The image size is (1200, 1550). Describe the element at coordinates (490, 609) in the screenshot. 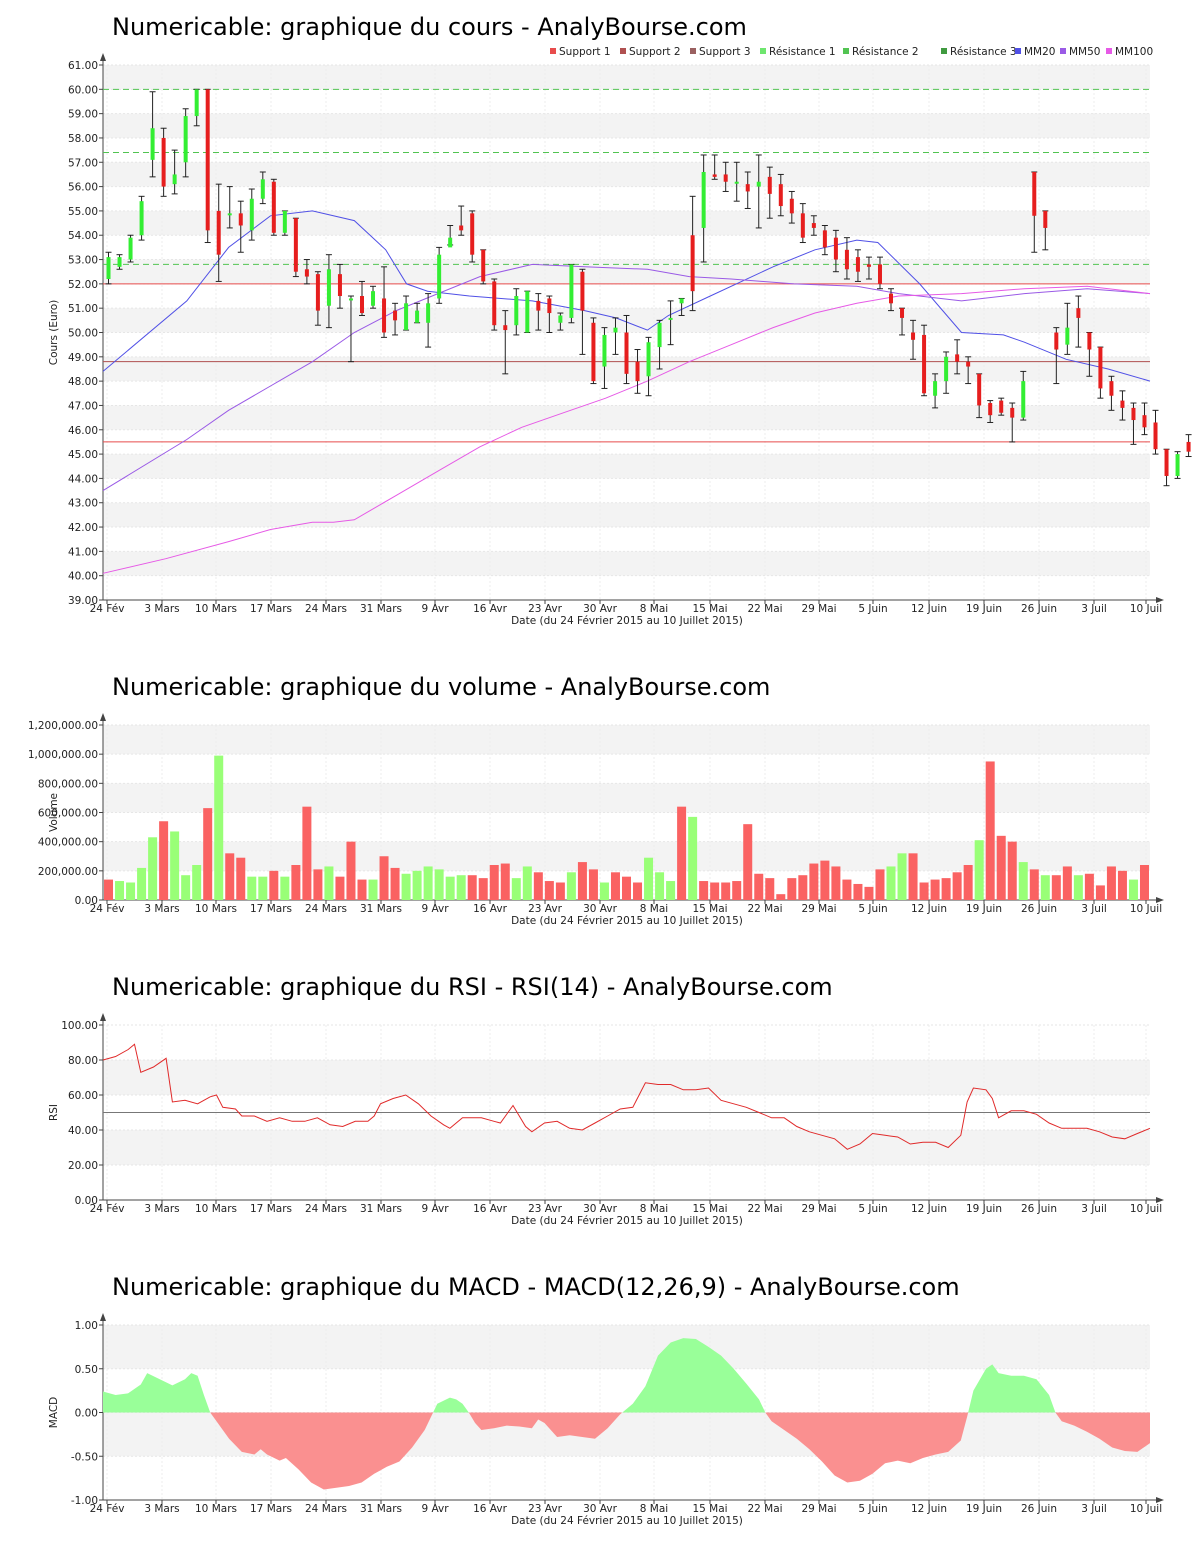

I see `price-x-tick-label: 16 Avr` at that location.